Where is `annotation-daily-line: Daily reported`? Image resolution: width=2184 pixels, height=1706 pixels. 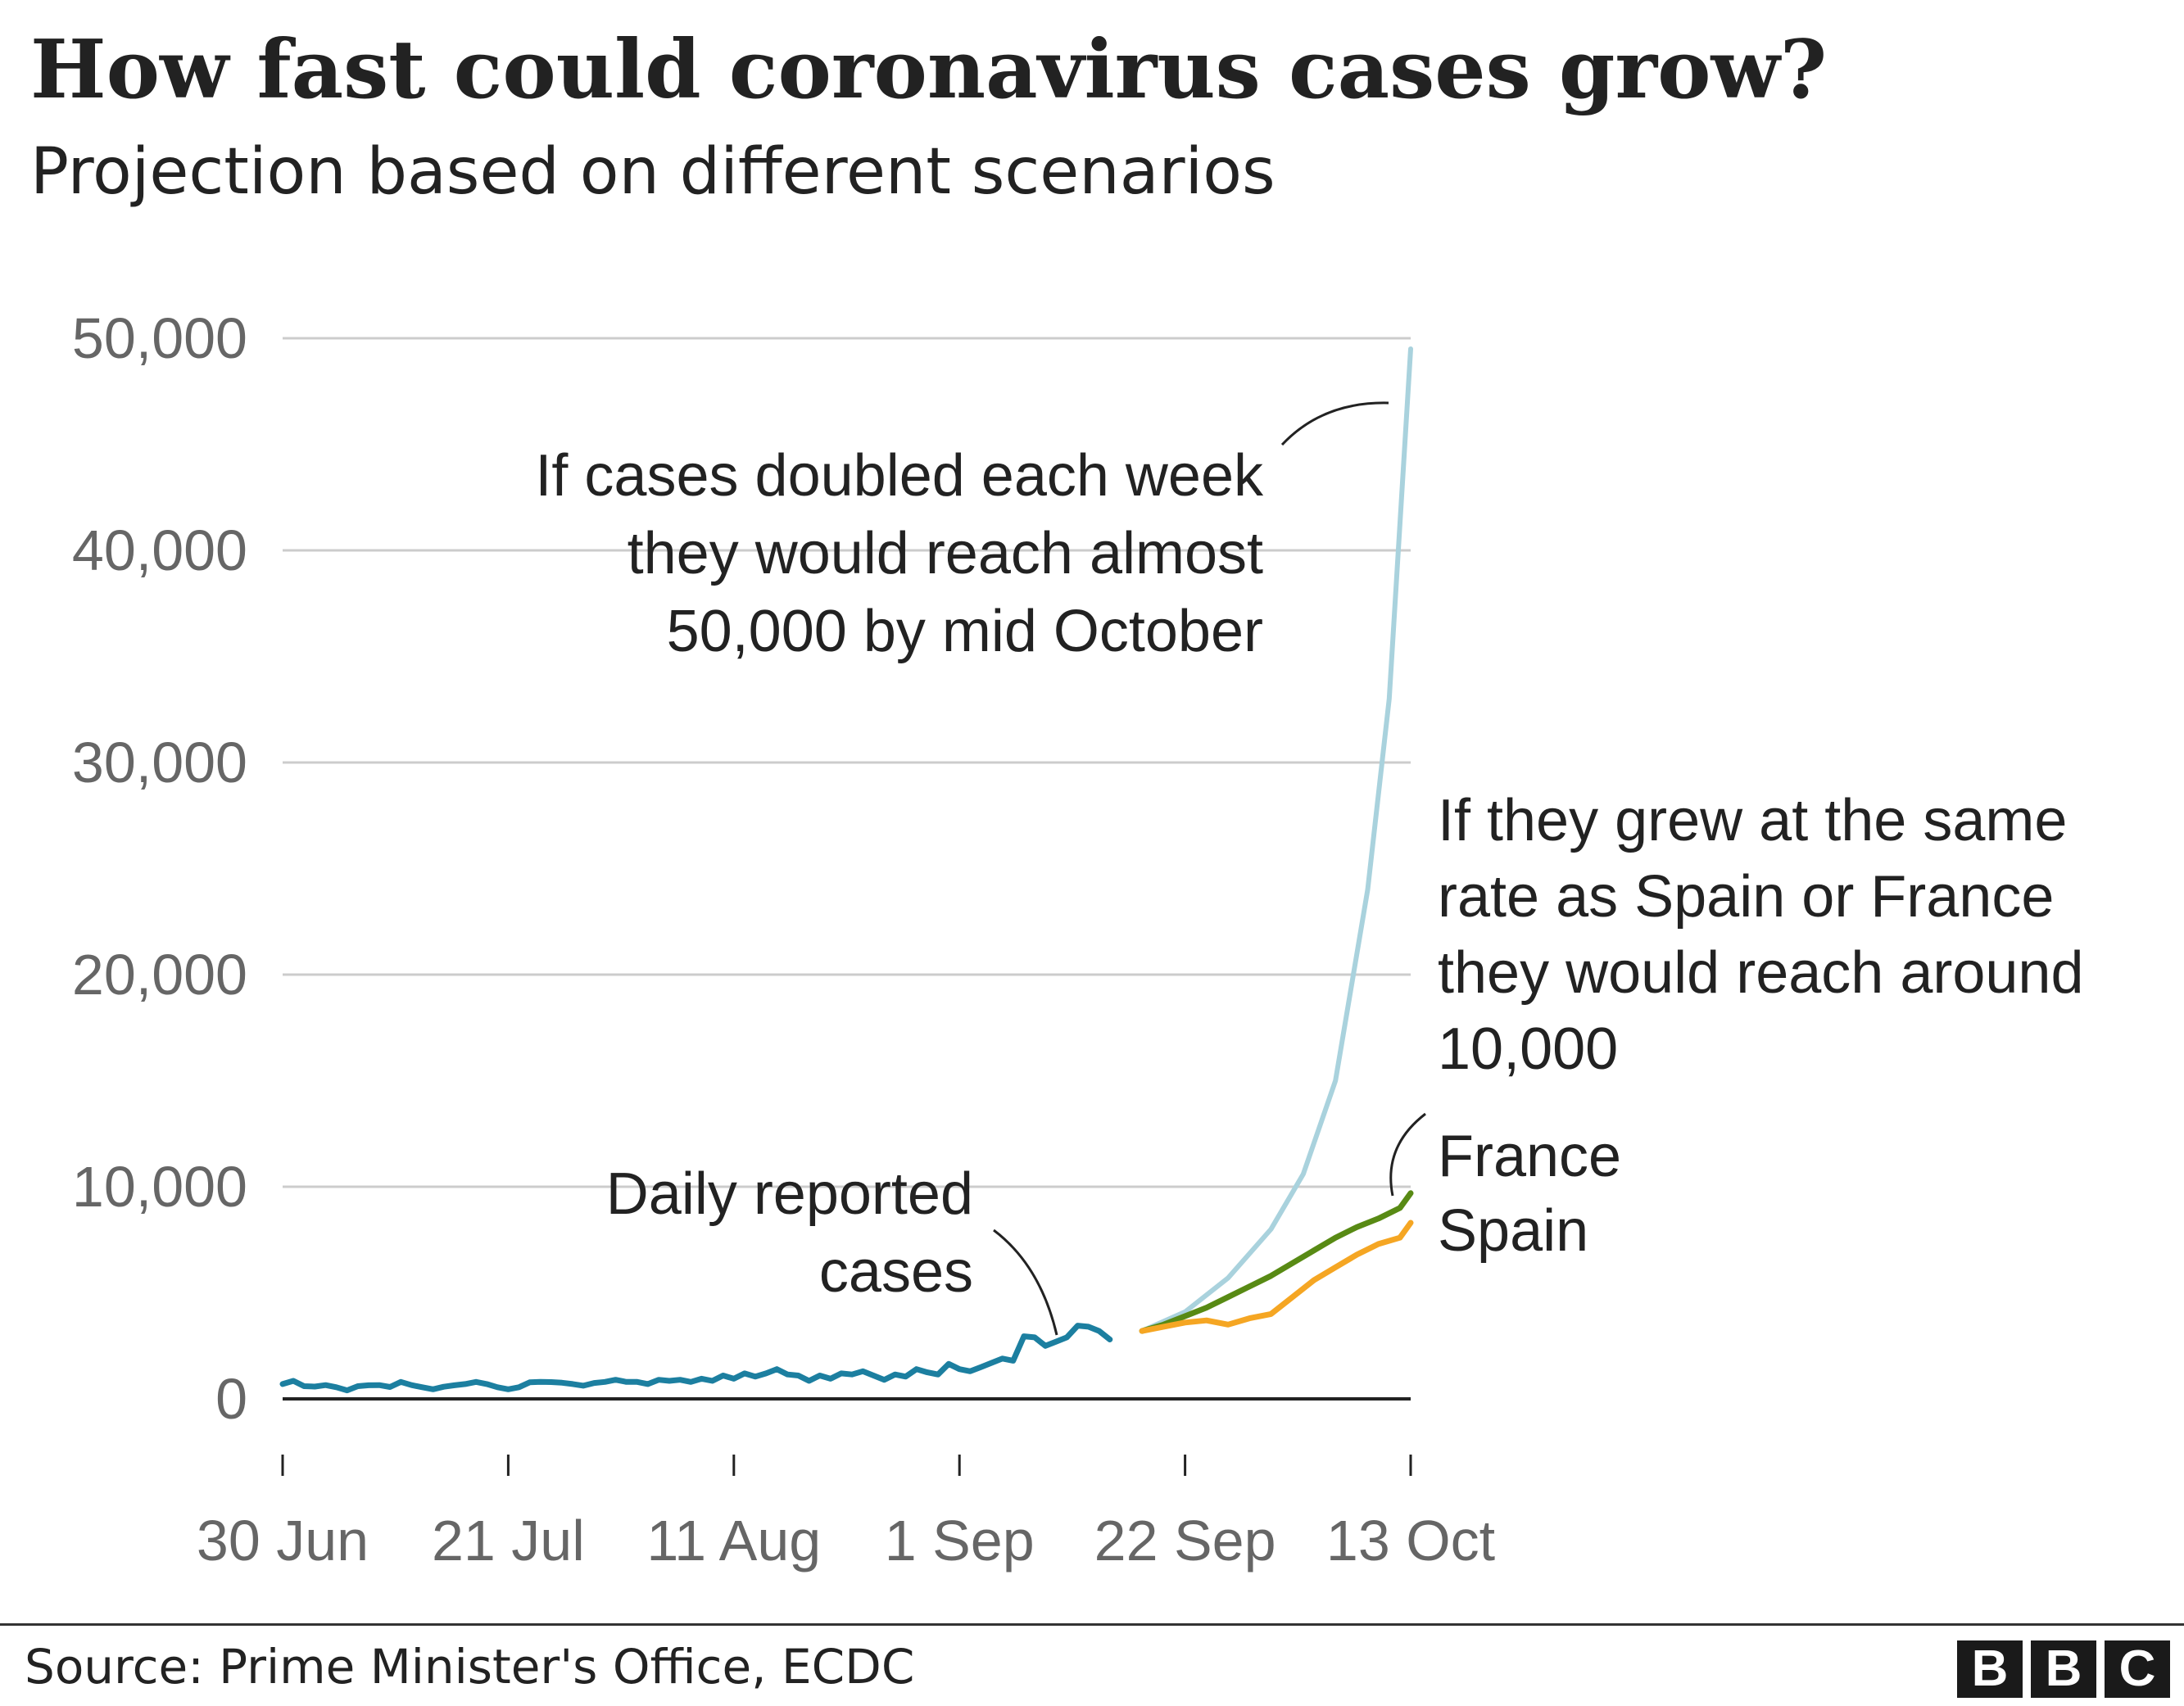
annotation-daily-line: Daily reported is located at coordinates (789, 1194).